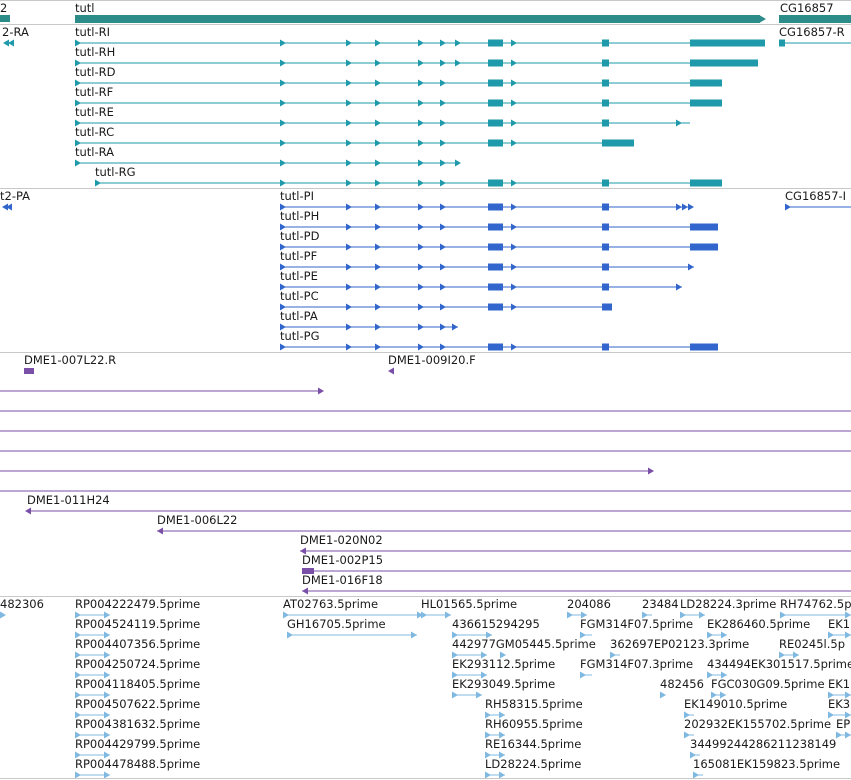 The height and width of the screenshot is (780, 851). I want to click on est-label: 204086, so click(589, 604).